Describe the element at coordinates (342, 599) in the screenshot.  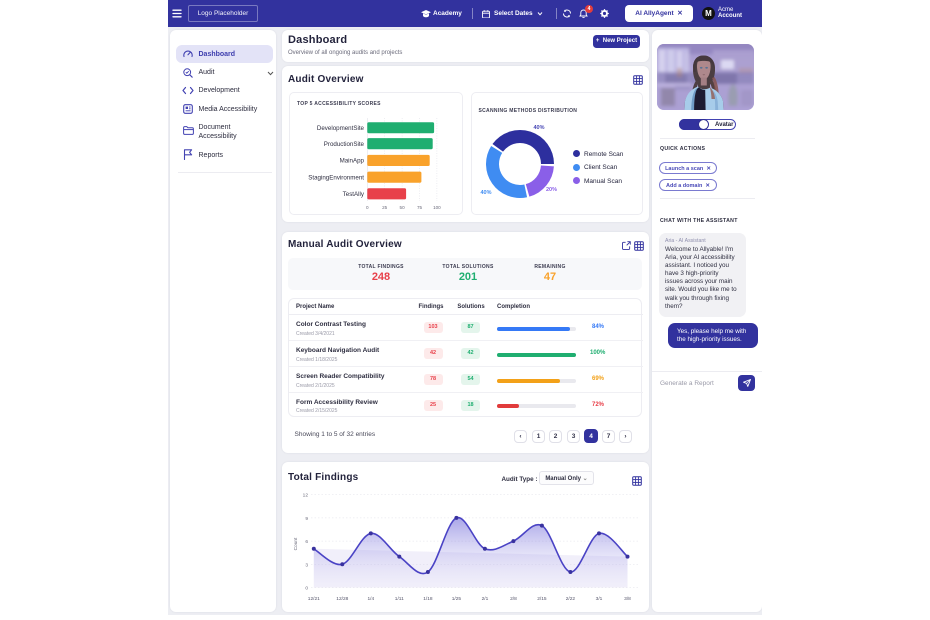
I see `svg-text: 12/28` at that location.